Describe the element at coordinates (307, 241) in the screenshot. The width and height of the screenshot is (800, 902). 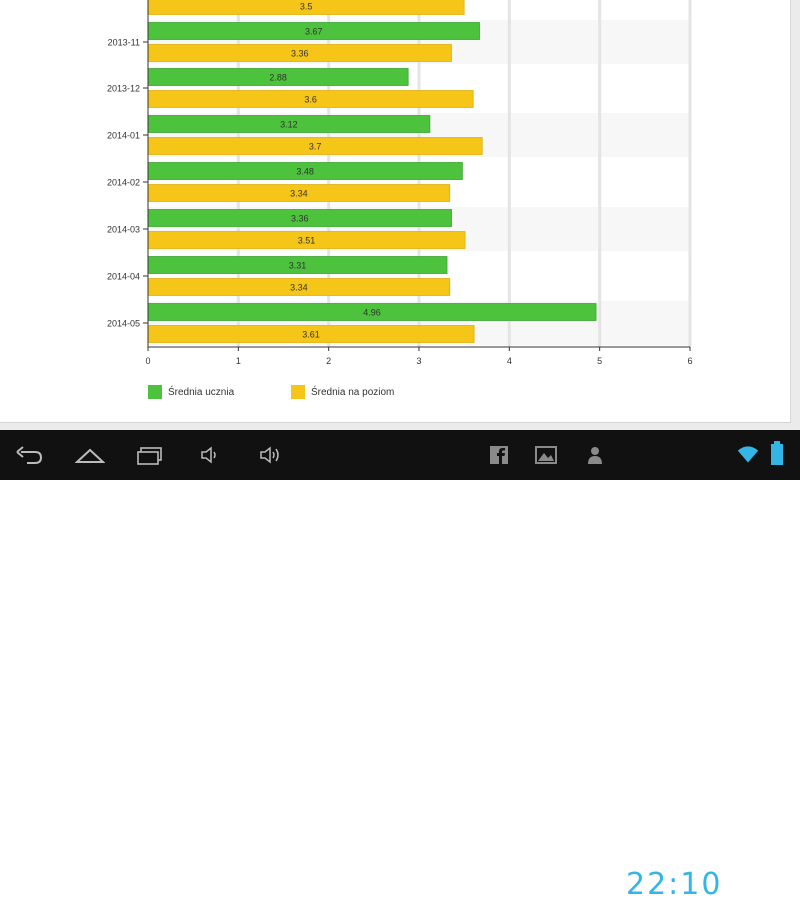
I see `bar-value-label: 3.51` at that location.